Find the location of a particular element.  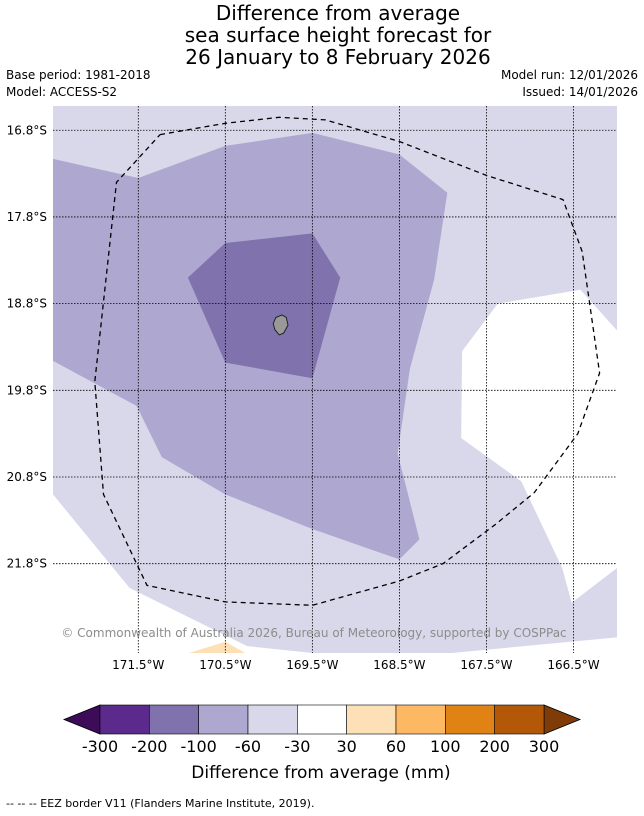

chart-title-line-3: 26 January to 8 February 2026 is located at coordinates (338, 57).